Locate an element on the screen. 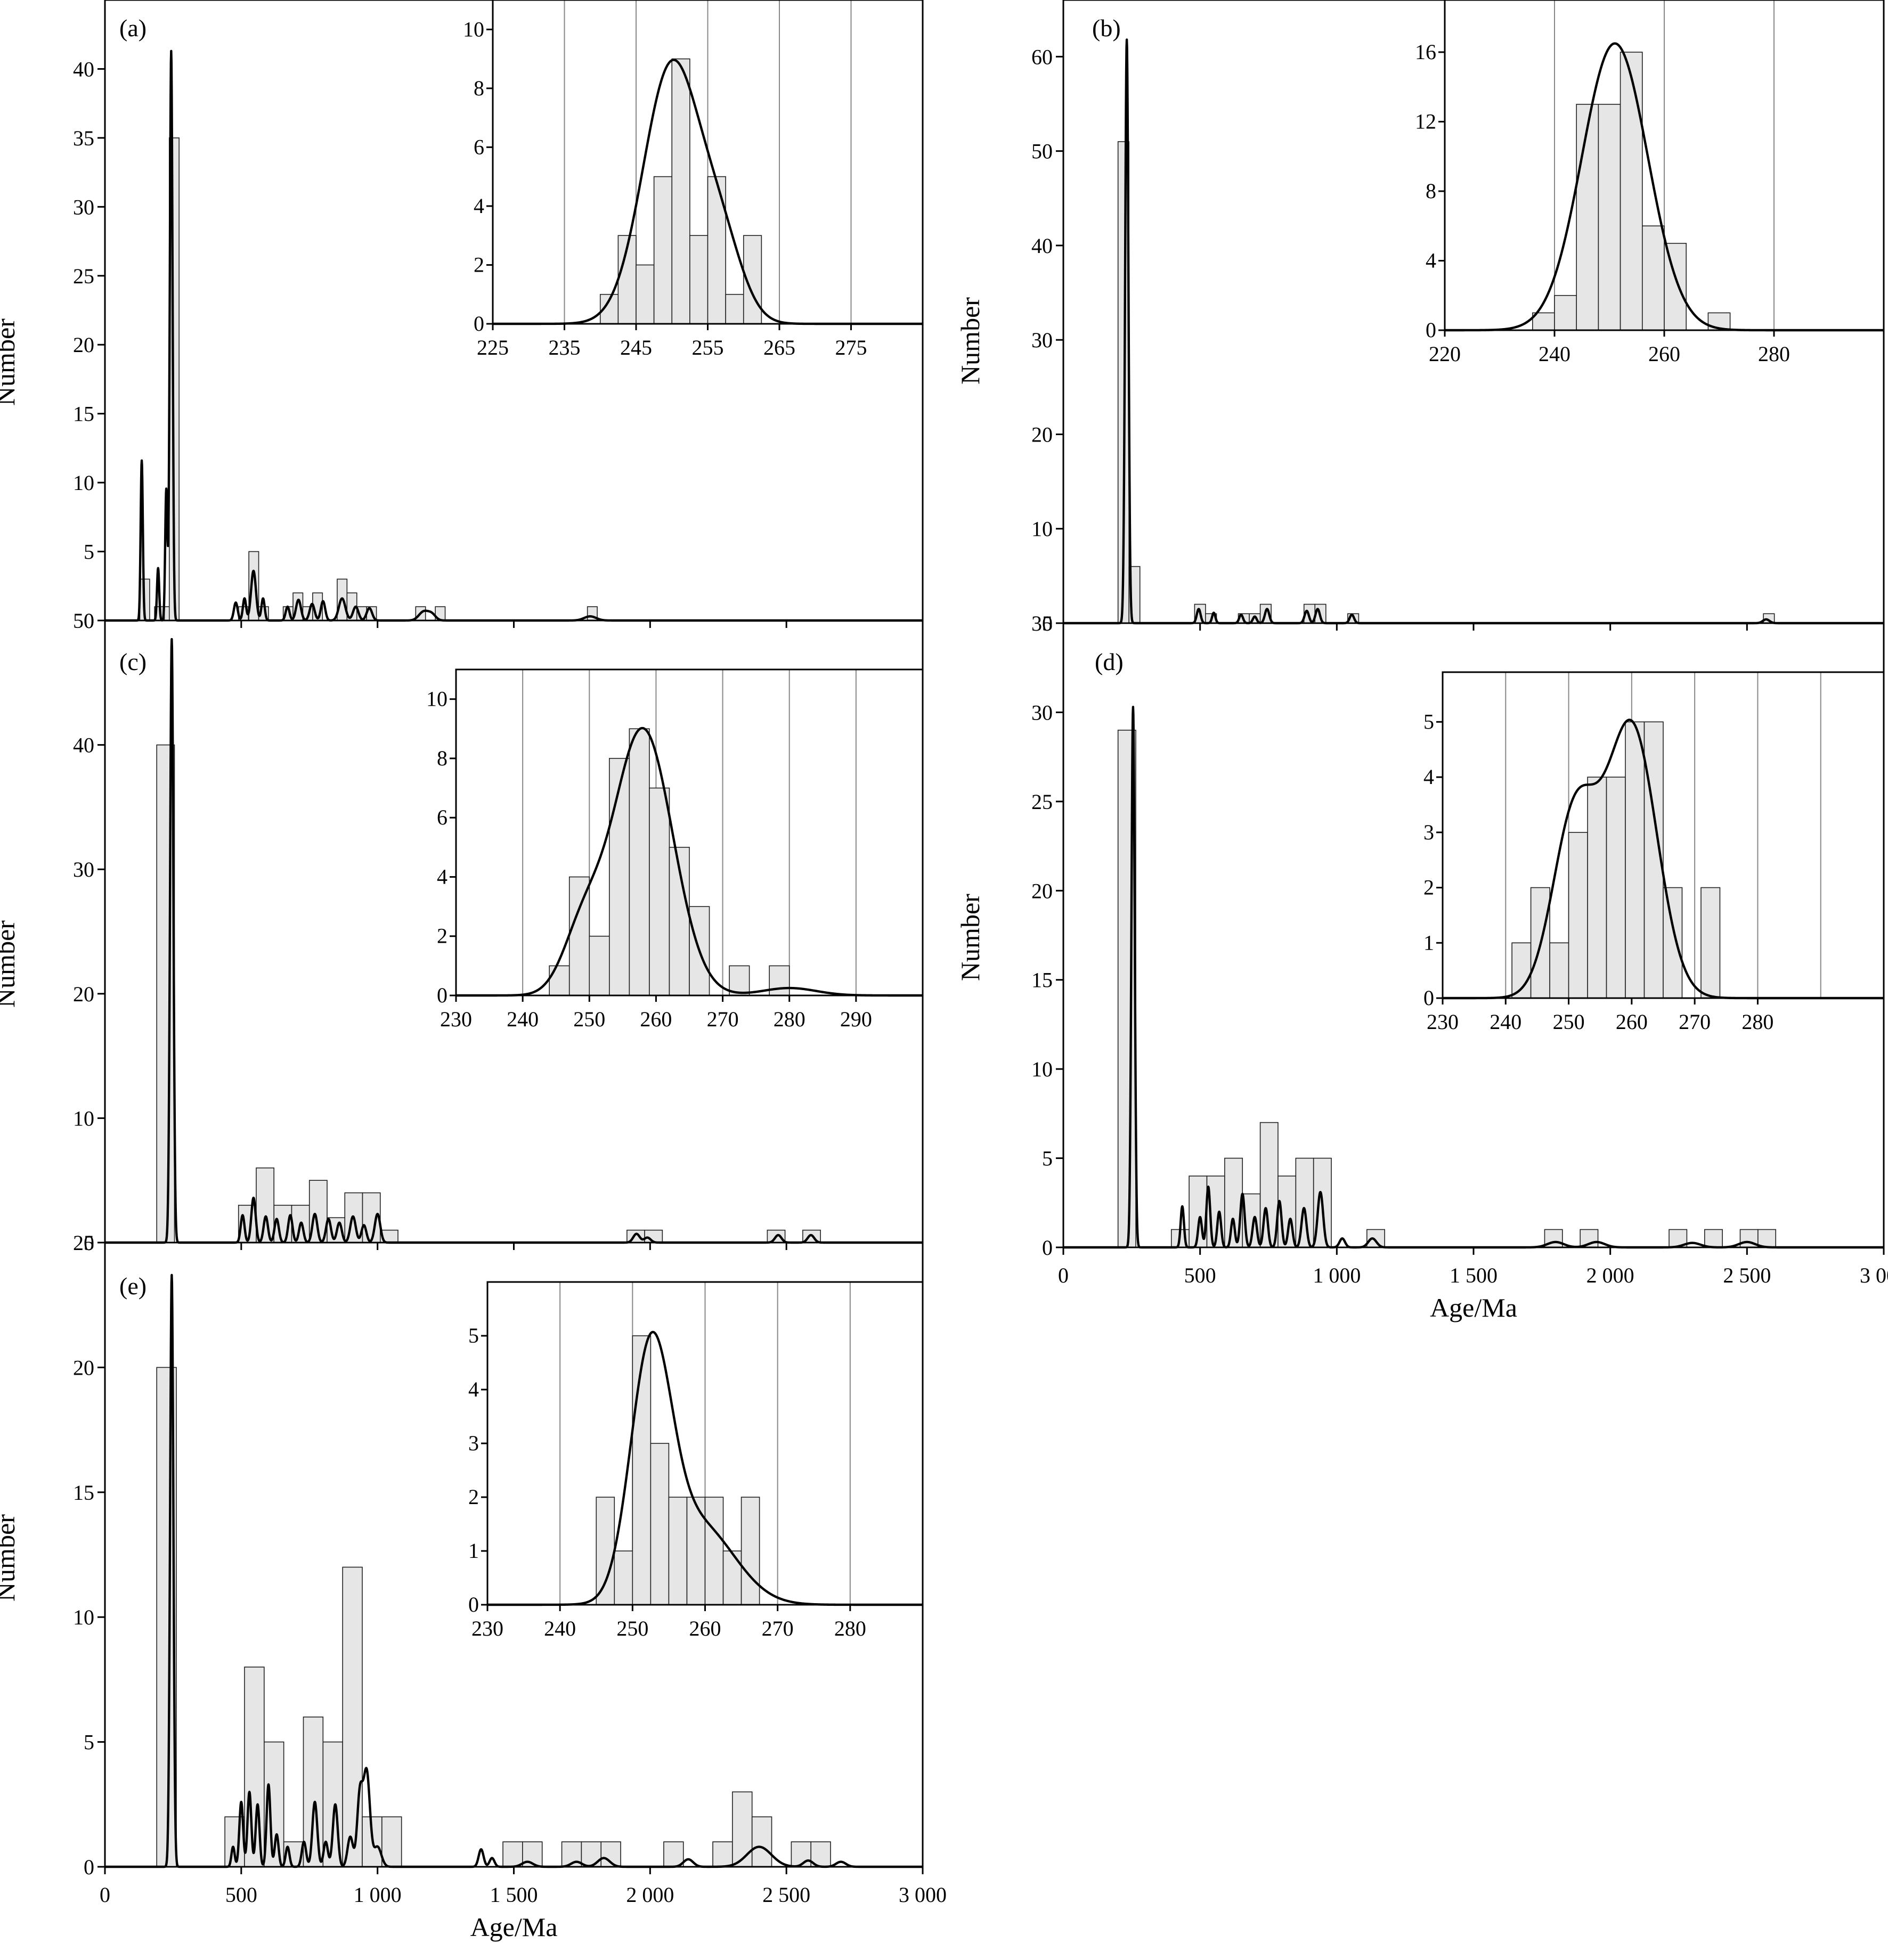  y-tick-label: 5 is located at coordinates (89, 552).